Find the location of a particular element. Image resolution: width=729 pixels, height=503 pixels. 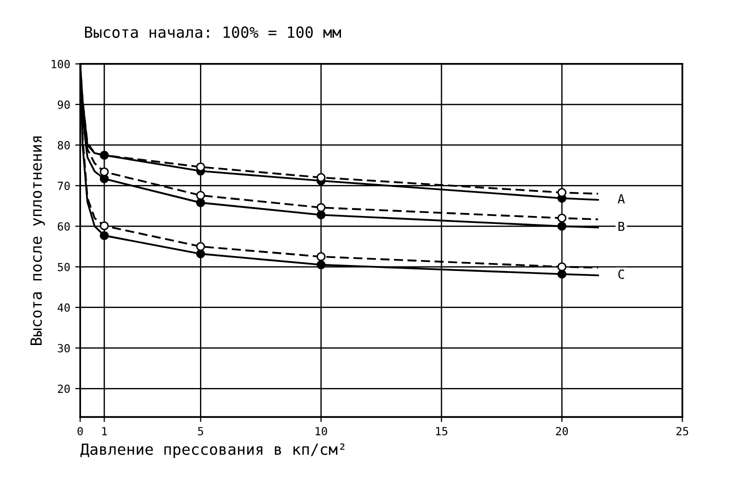

x-tick-label: 15 is located at coordinates (442, 431).